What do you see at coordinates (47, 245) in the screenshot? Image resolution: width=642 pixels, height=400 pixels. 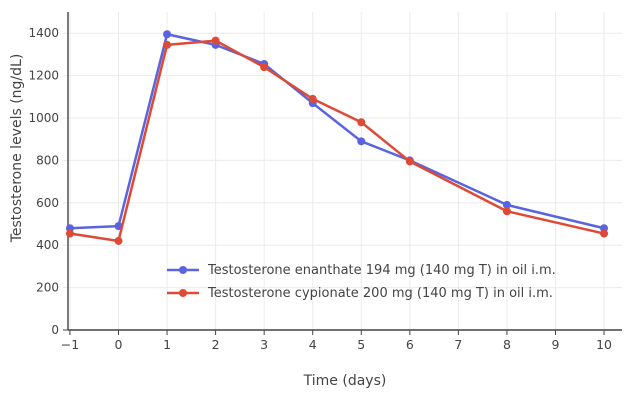 I see `y-tick-label: 400` at bounding box center [47, 245].